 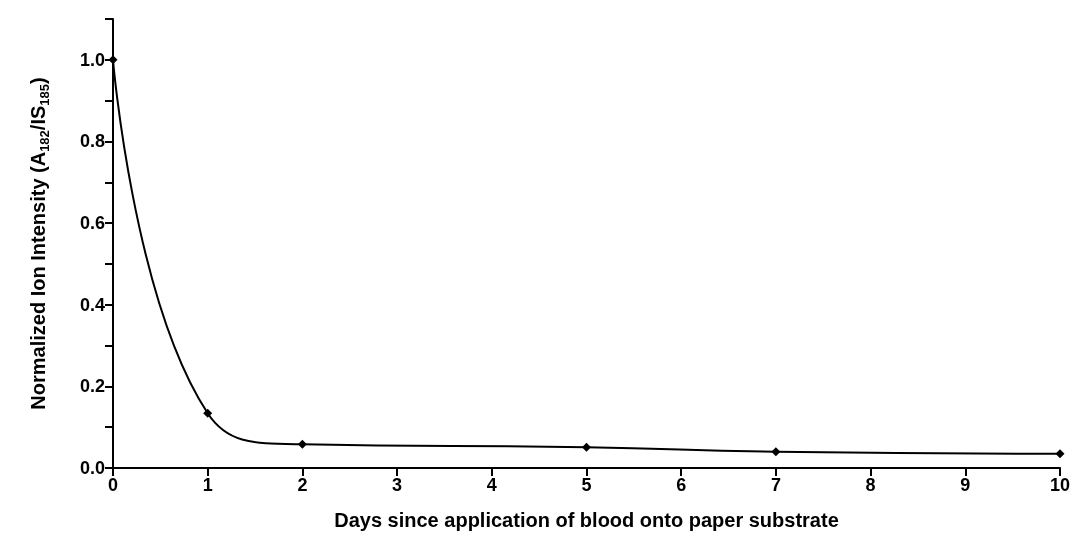 What do you see at coordinates (491, 485) in the screenshot?
I see `x-tick-label: 4` at bounding box center [491, 485].